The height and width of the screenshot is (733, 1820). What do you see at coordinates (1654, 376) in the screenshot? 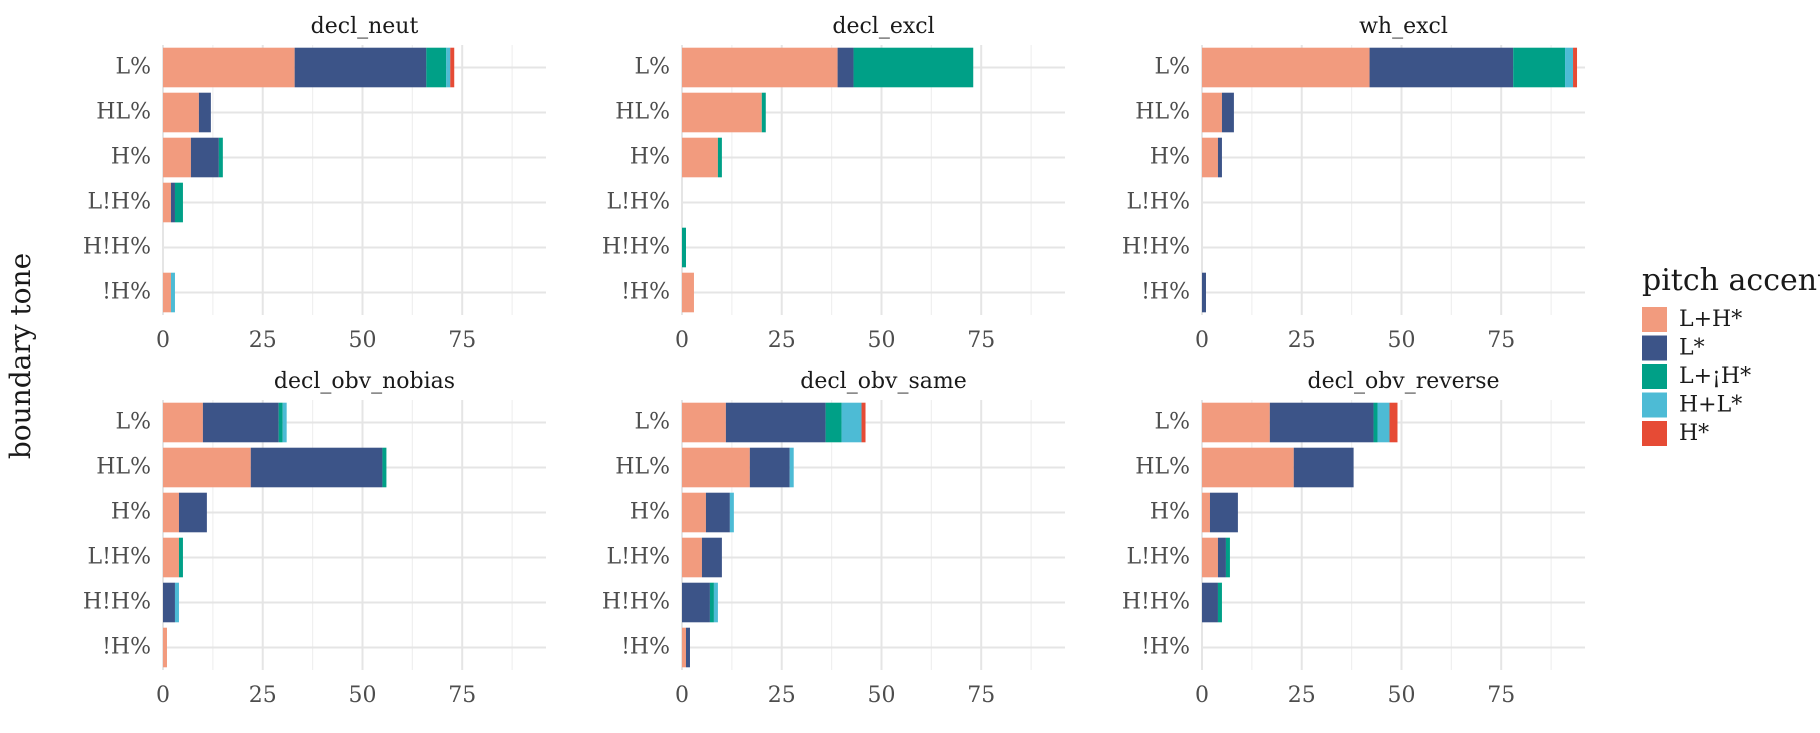
I see `legend-swatch-l-plus-invhstar` at bounding box center [1654, 376].